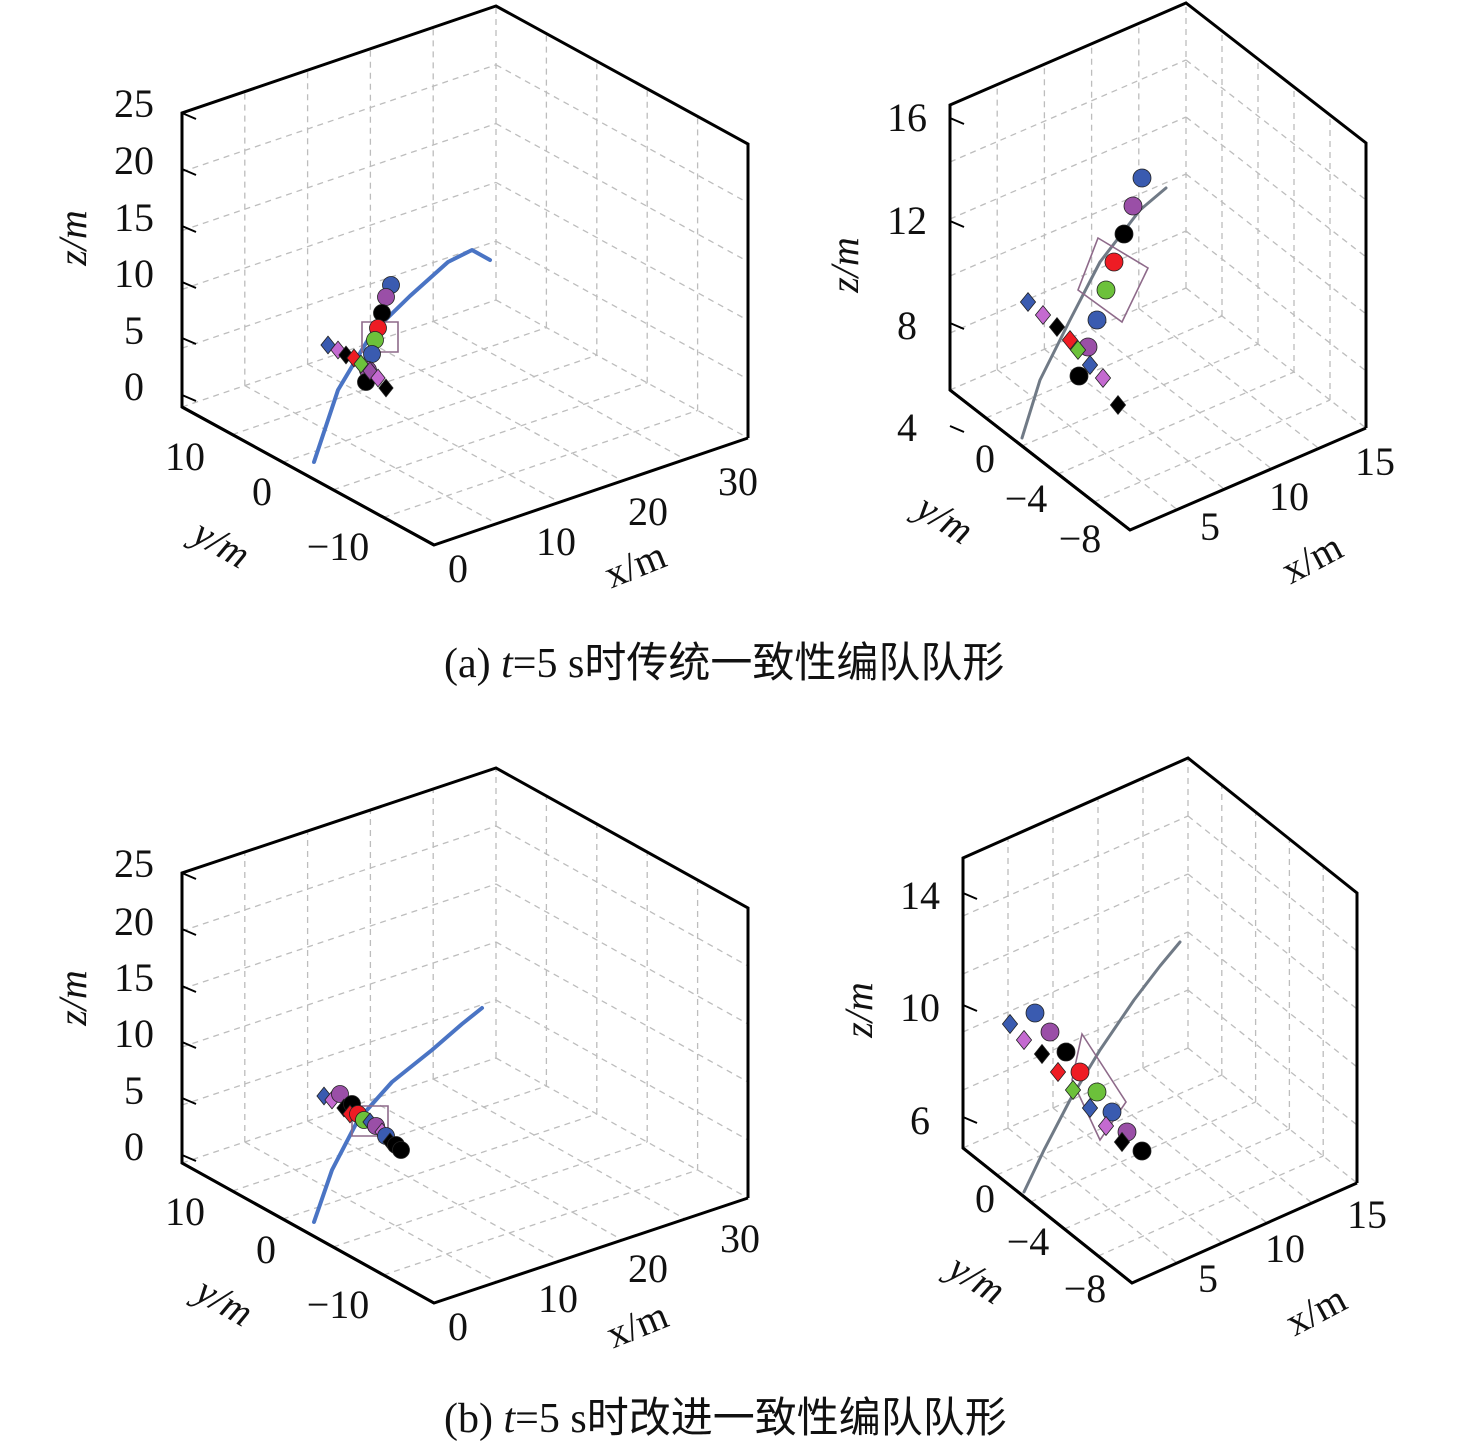  Describe the element at coordinates (738, 481) in the screenshot. I see `x-tick-label: 30` at that location.